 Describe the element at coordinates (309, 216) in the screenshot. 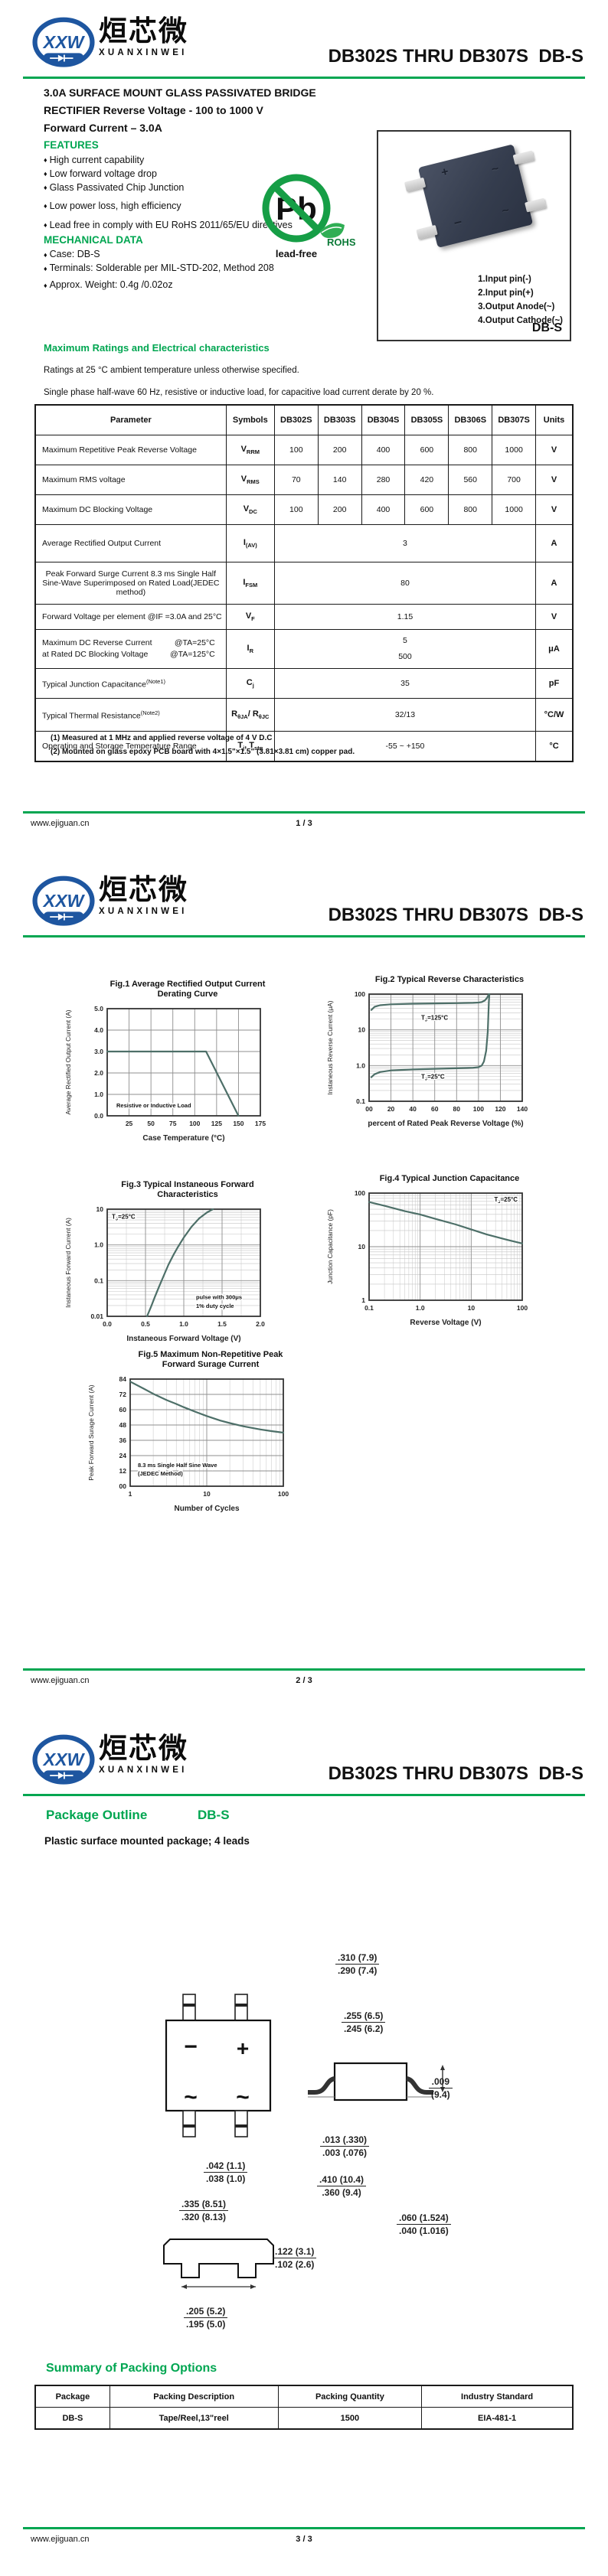

I see `pb-free-icon: Pb ROHS lead-free` at that location.